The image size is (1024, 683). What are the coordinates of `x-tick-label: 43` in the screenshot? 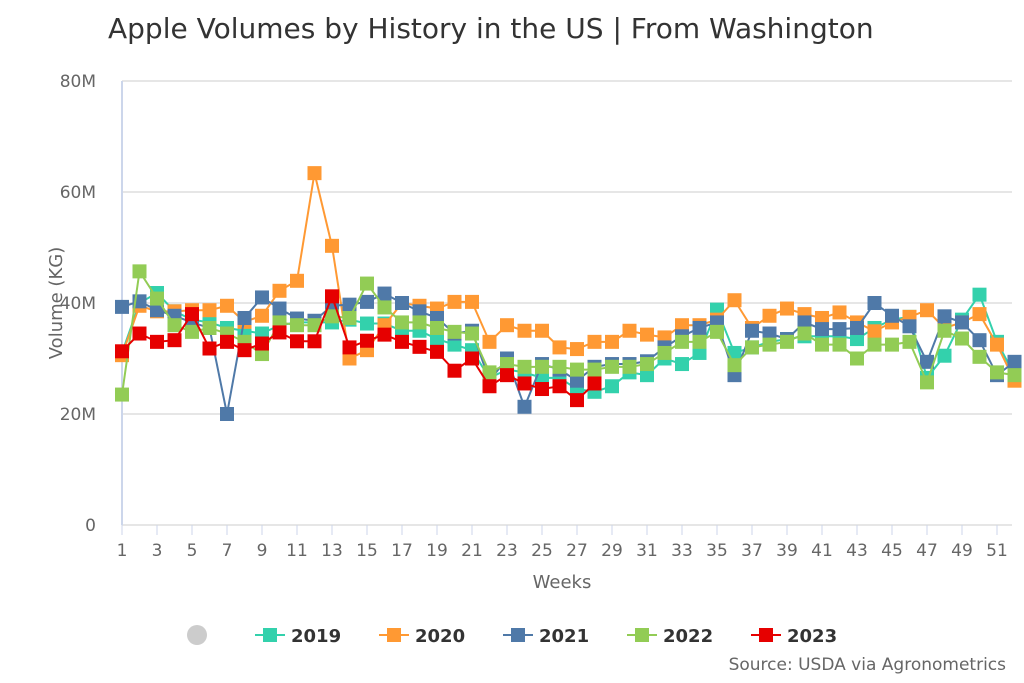 It's located at (857, 551).